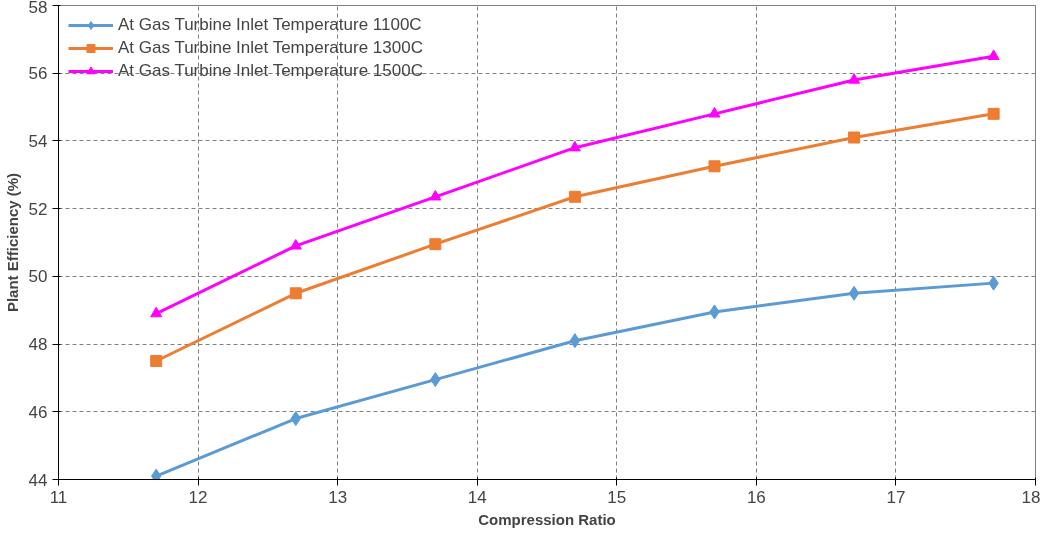 This screenshot has height=539, width=1052. I want to click on y-tick-label: 54, so click(38, 141).